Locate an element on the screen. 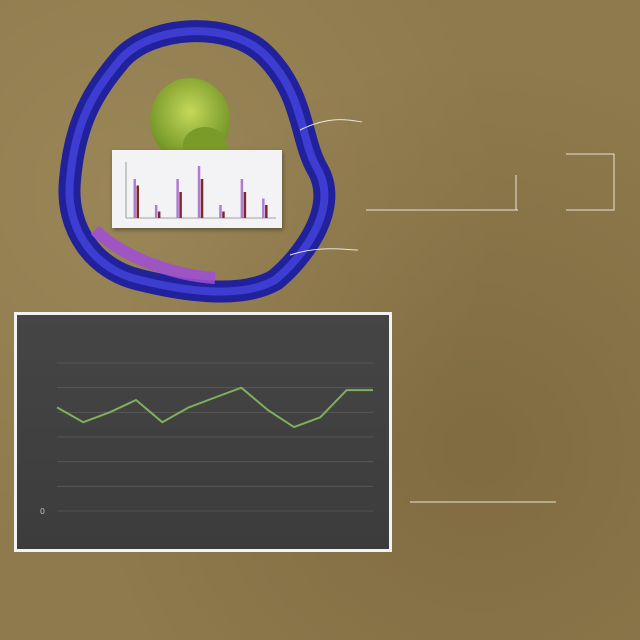 Image resolution: width=640 pixels, height=640 pixels. mini-bar-chart-card is located at coordinates (197, 189).